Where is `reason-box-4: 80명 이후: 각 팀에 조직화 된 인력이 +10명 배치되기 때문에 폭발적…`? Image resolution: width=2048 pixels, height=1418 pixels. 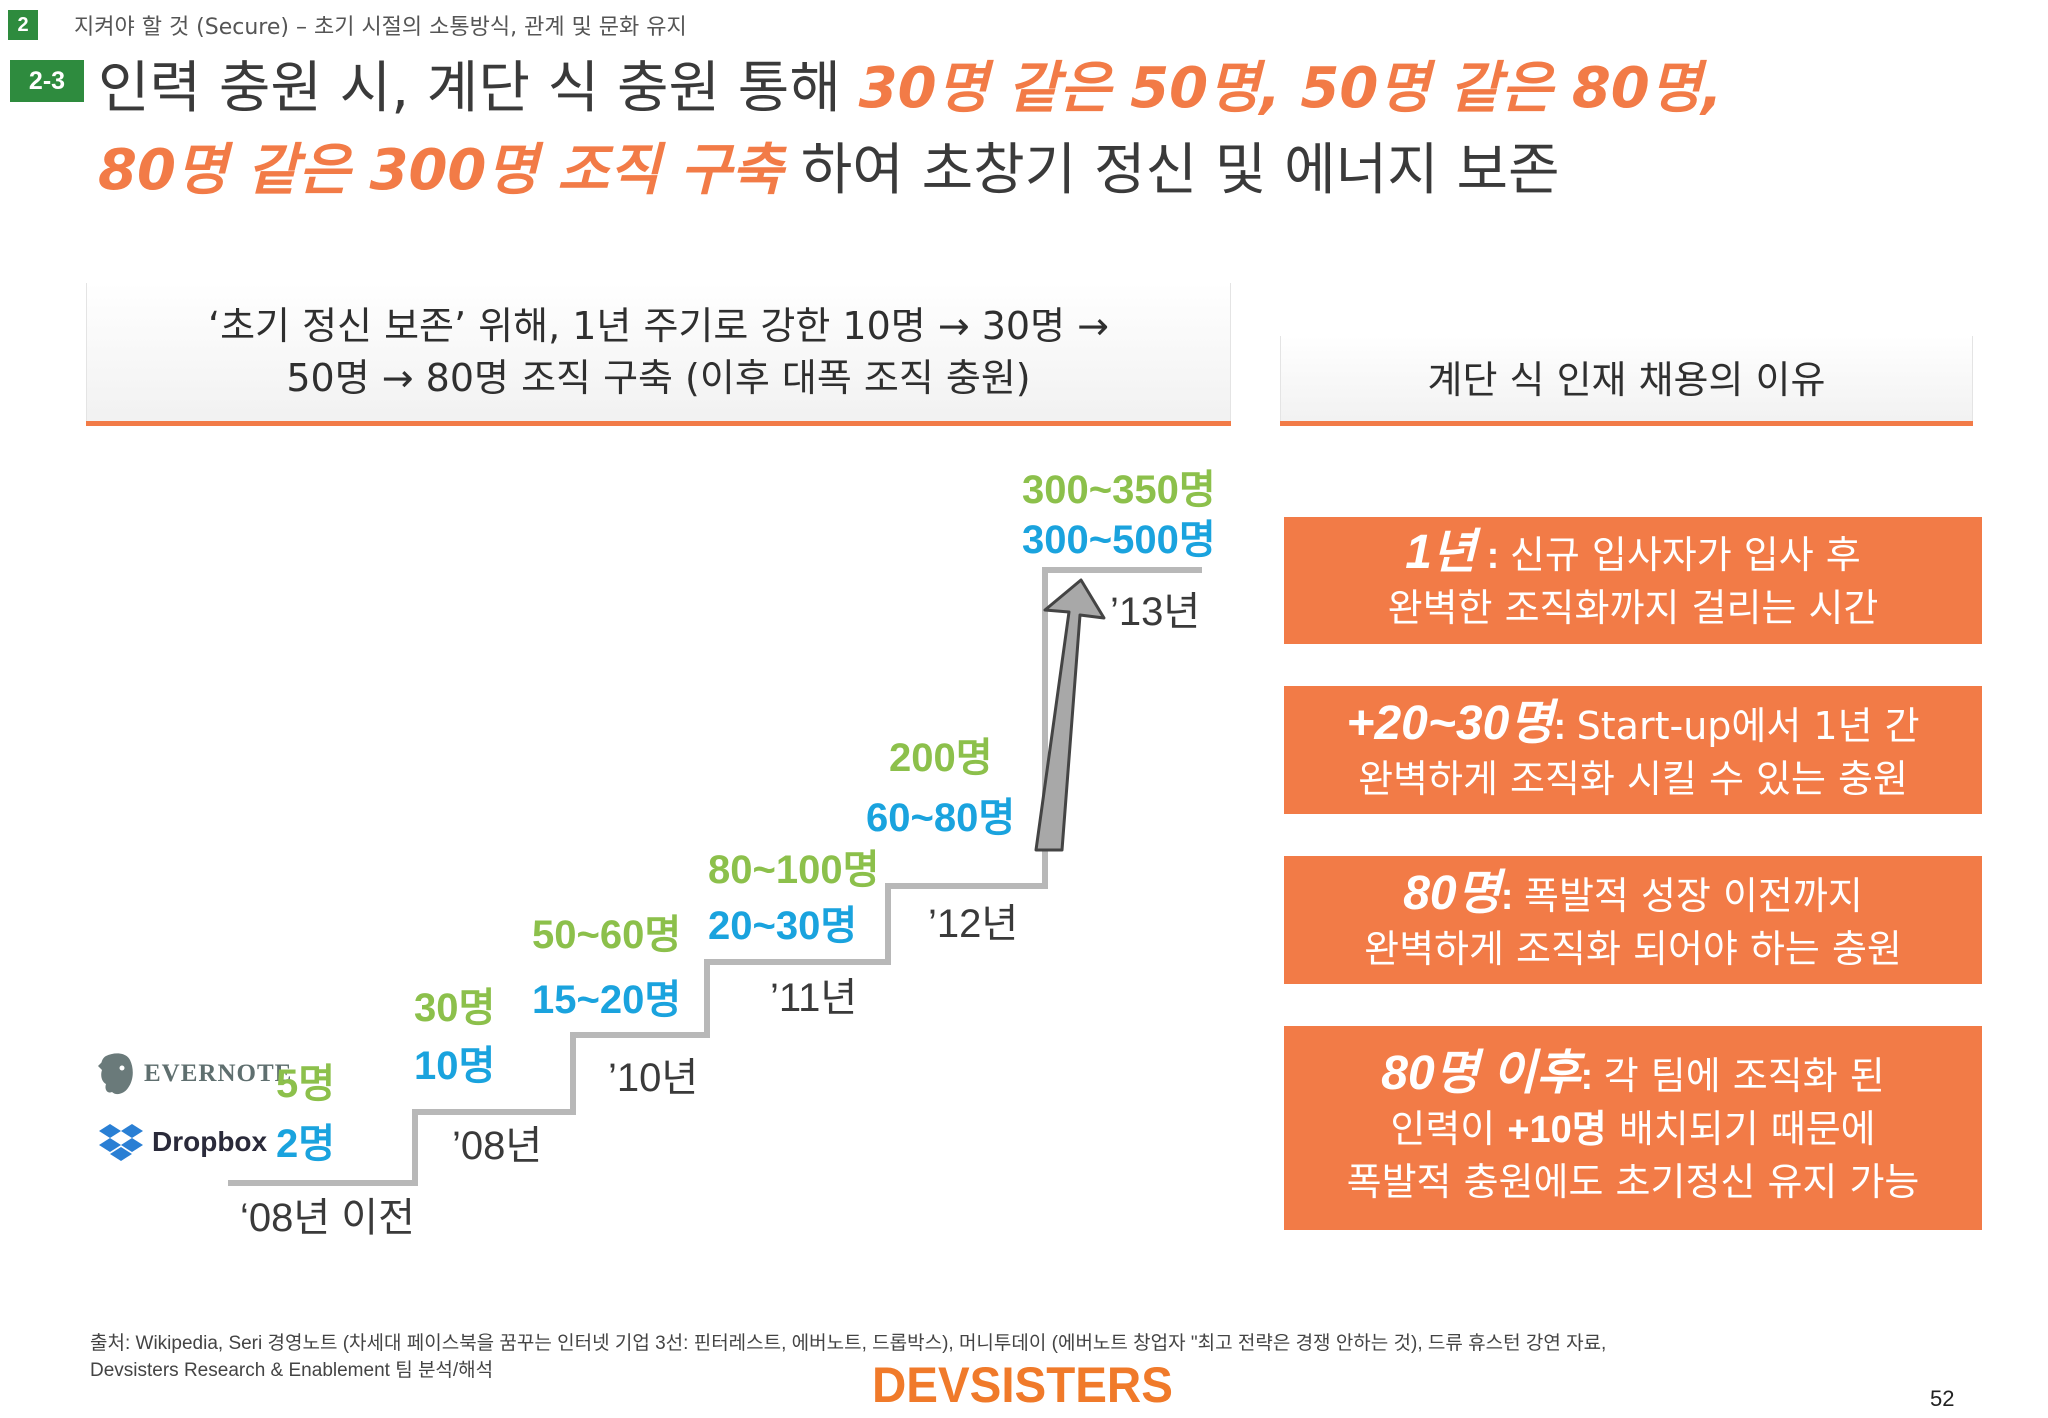 reason-box-4: 80명 이후: 각 팀에 조직화 된 인력이 +10명 배치되기 때문에 폭발적… is located at coordinates (1633, 1128).